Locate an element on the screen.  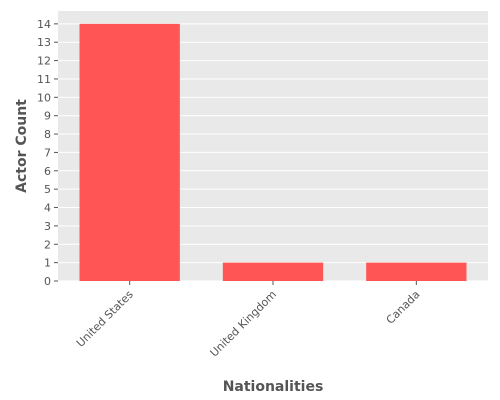
bar-canada is located at coordinates (416, 271).